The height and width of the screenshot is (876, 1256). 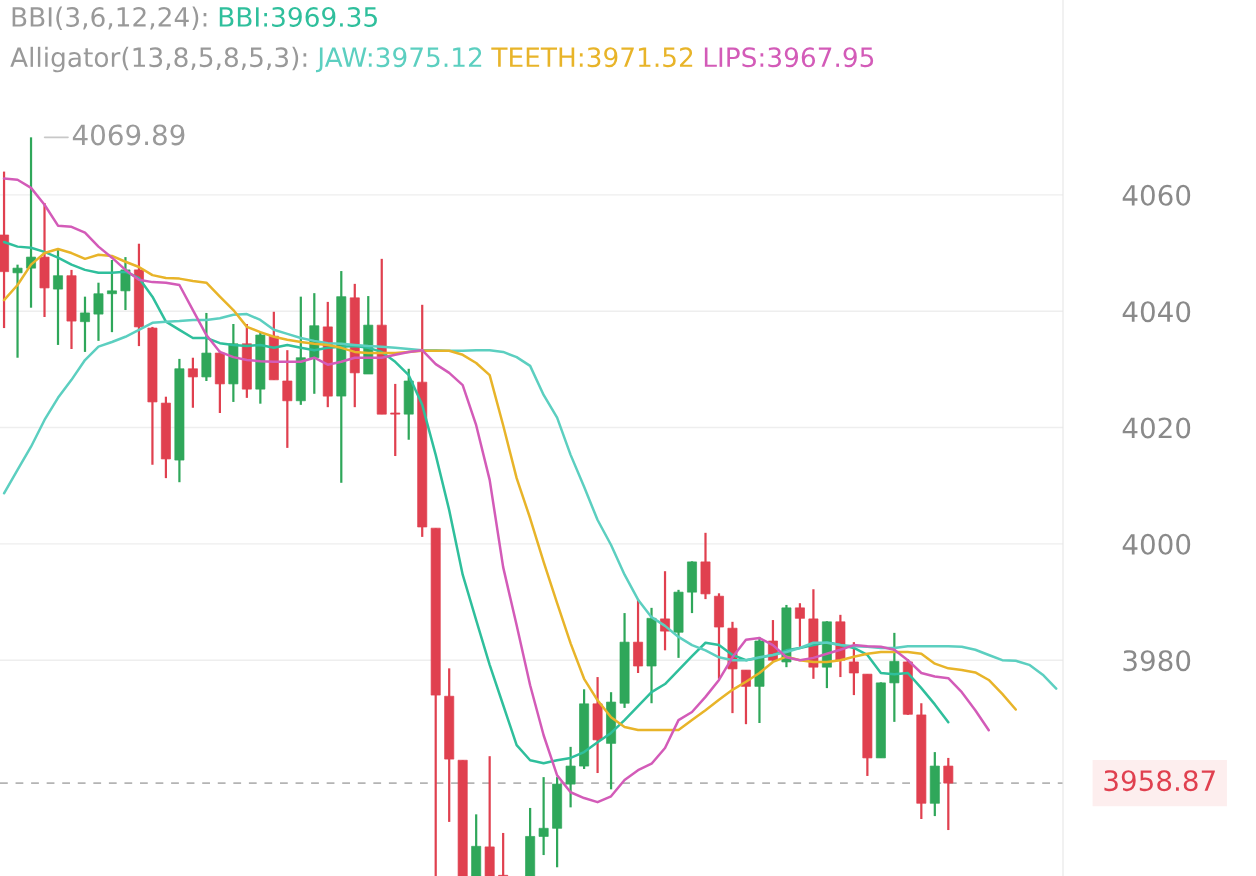 What do you see at coordinates (128, 135) in the screenshot?
I see `annotation: 4069.89` at bounding box center [128, 135].